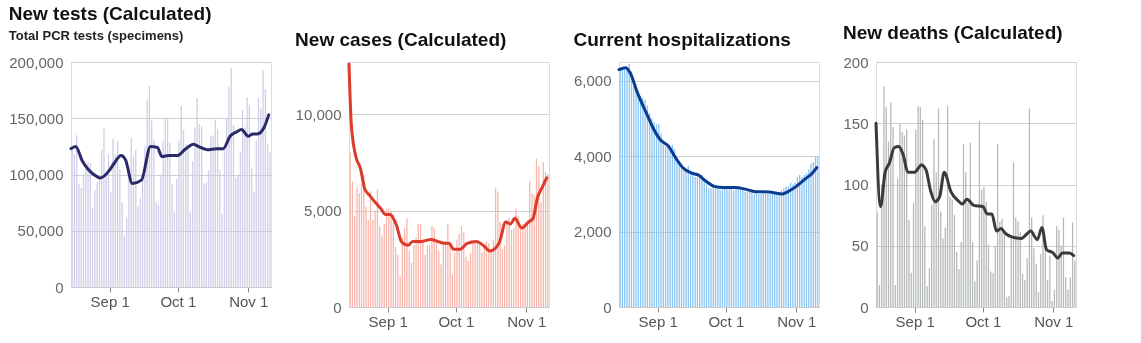 The width and height of the screenshot is (1141, 343). What do you see at coordinates (318, 114) in the screenshot?
I see `y-tick-label: 10,000` at bounding box center [318, 114].